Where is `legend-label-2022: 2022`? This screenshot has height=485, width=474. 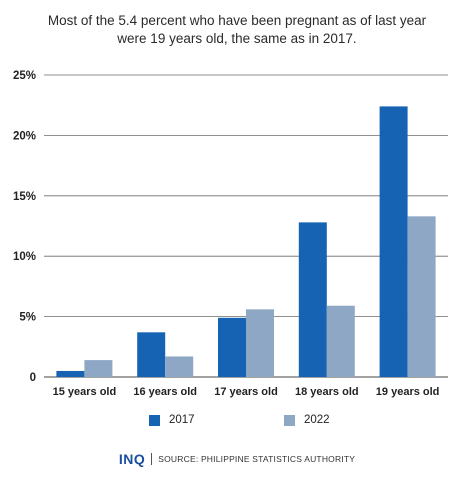
legend-label-2022: 2022 is located at coordinates (317, 420).